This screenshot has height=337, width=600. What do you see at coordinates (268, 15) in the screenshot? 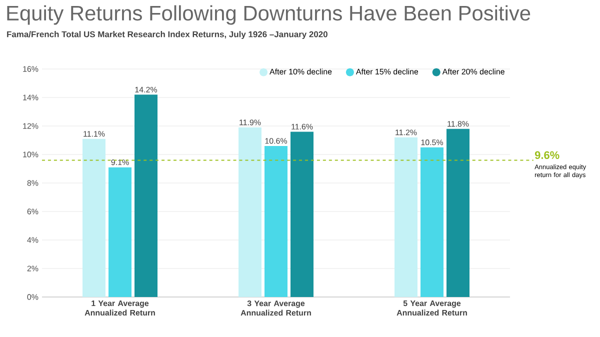
I see `chart-title: Equity Returns Following Downturns Have Been Positive` at bounding box center [268, 15].